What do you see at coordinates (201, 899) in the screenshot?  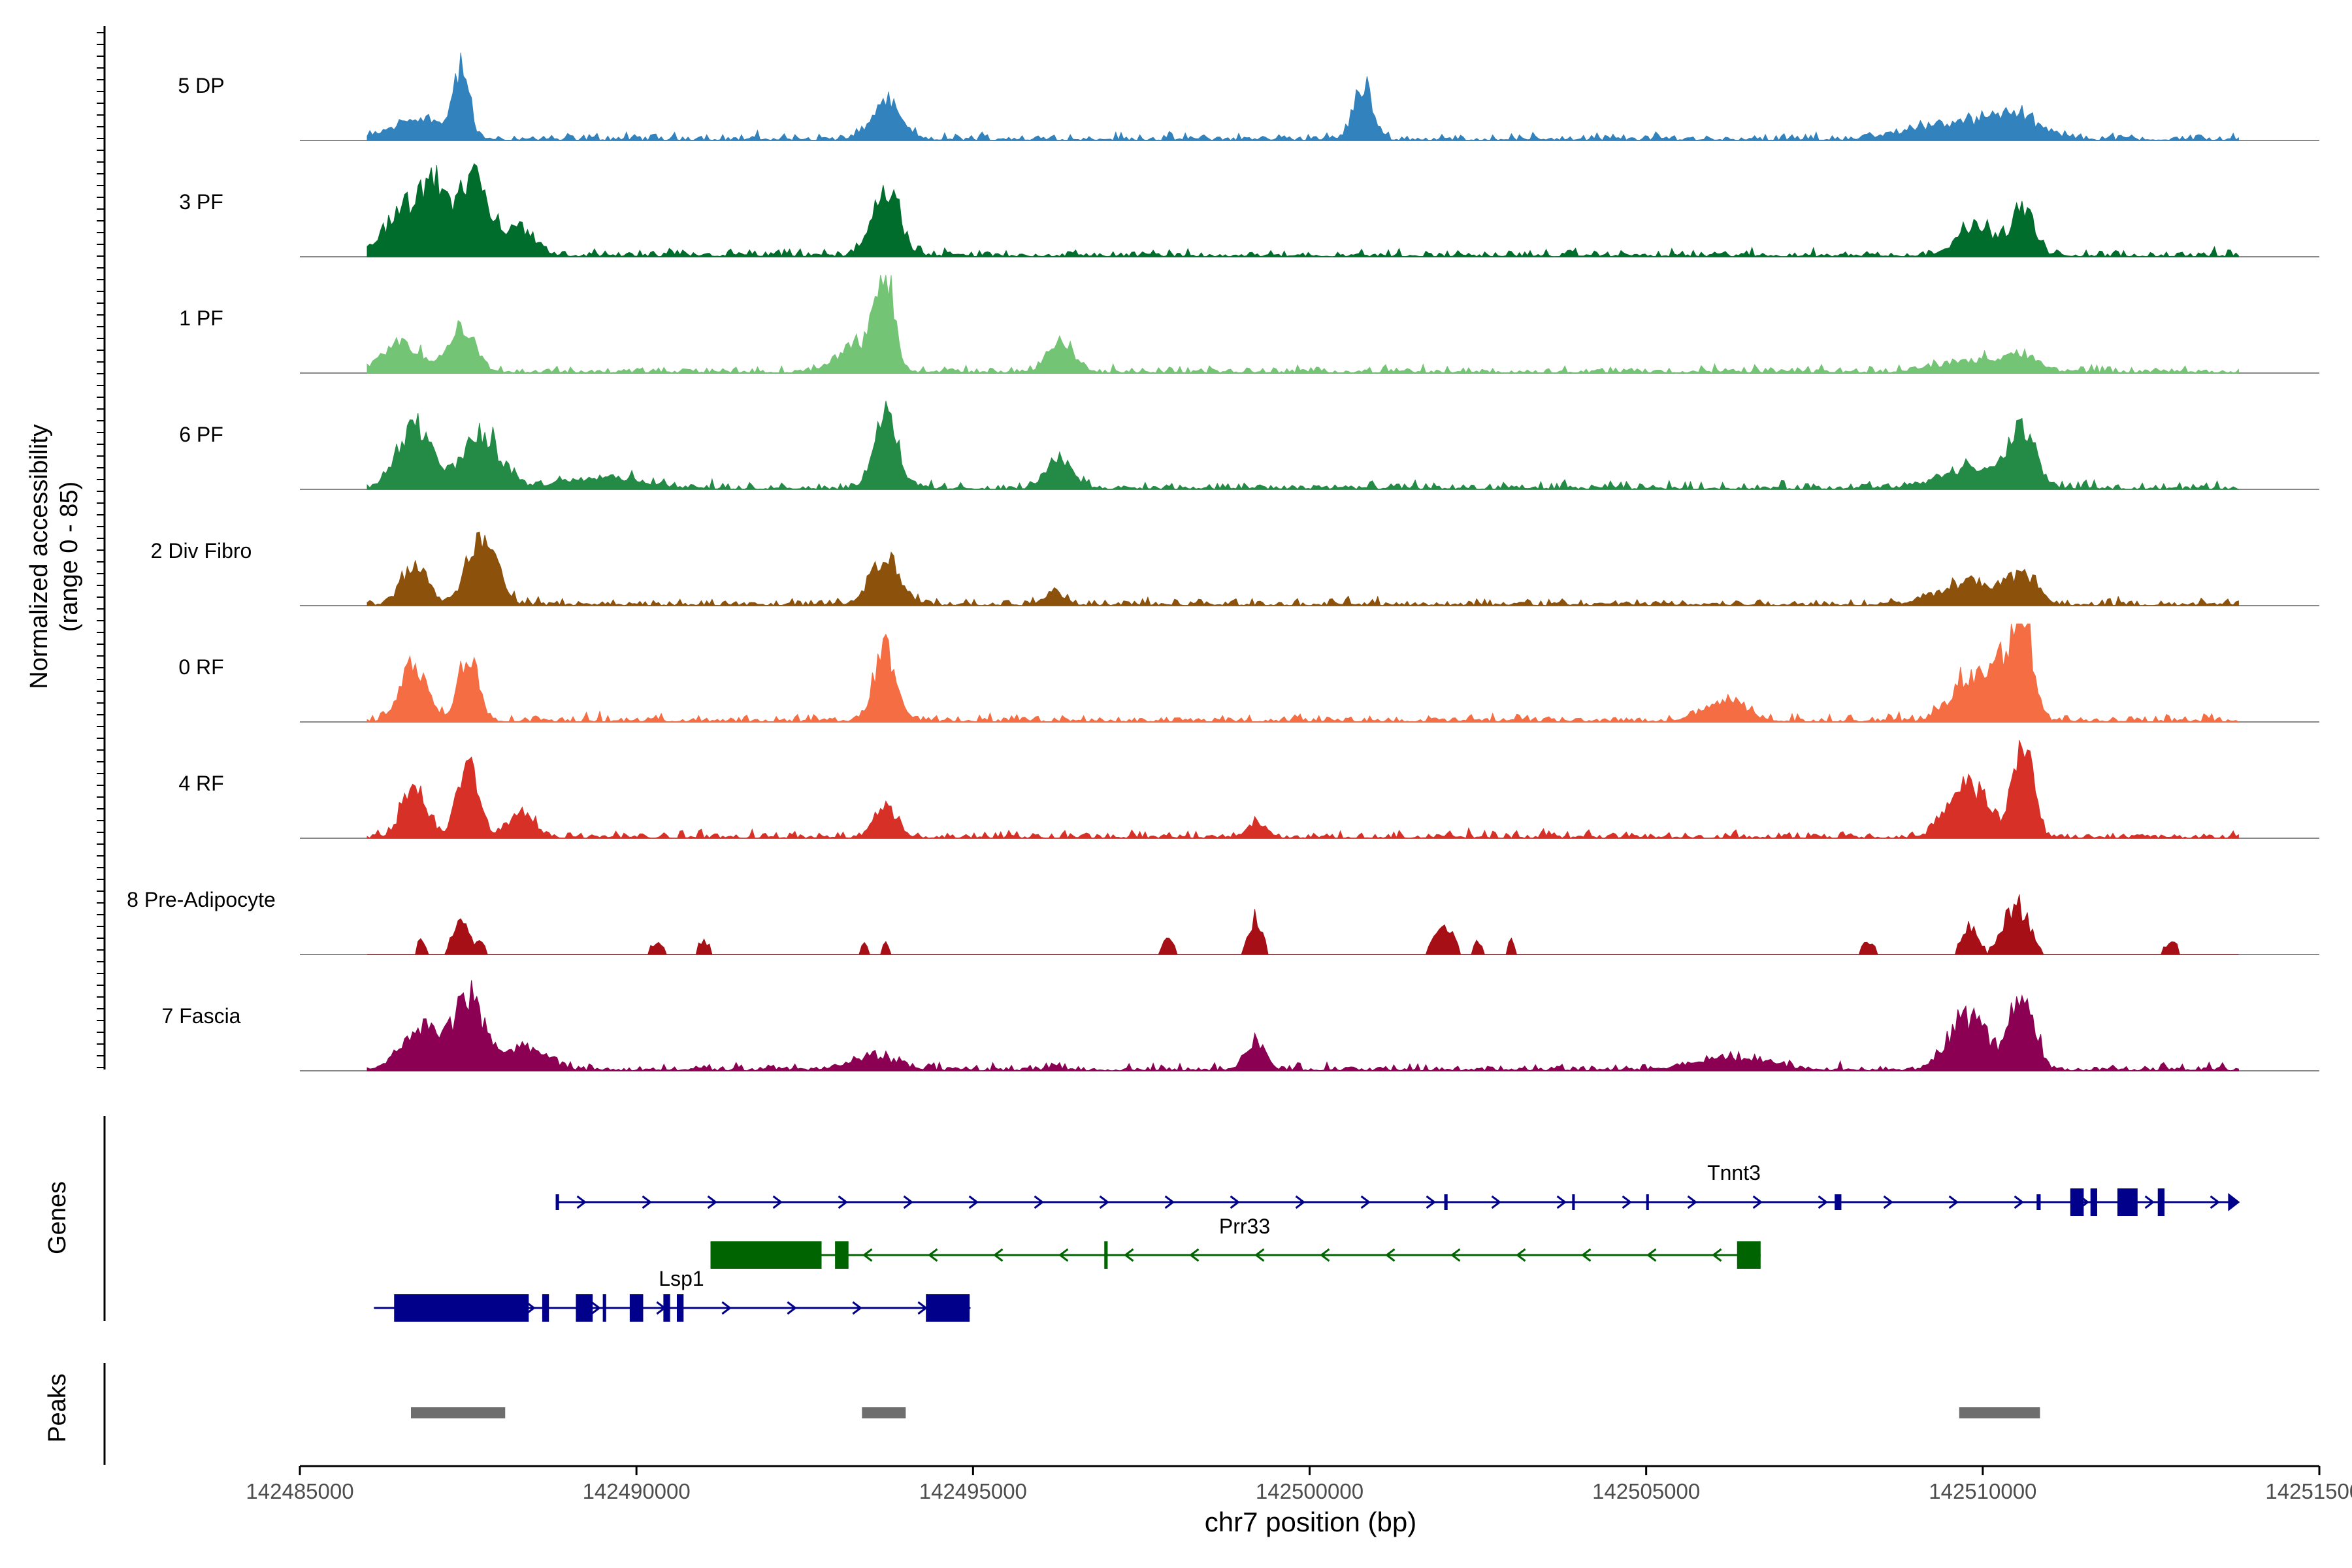 I see `track-label: 8 Pre-Adipocyte` at bounding box center [201, 899].